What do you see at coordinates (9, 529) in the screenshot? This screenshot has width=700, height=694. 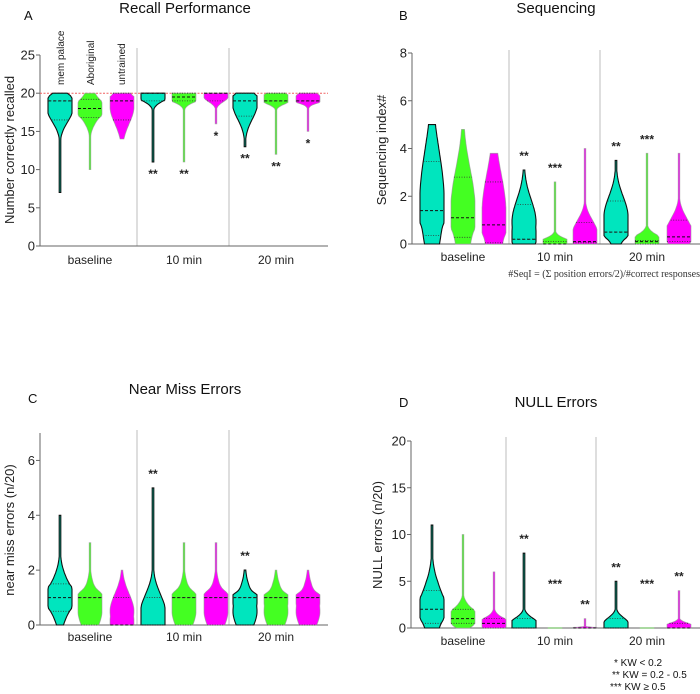 I see `y-axis-label: near miss errors (n/20)` at bounding box center [9, 529].